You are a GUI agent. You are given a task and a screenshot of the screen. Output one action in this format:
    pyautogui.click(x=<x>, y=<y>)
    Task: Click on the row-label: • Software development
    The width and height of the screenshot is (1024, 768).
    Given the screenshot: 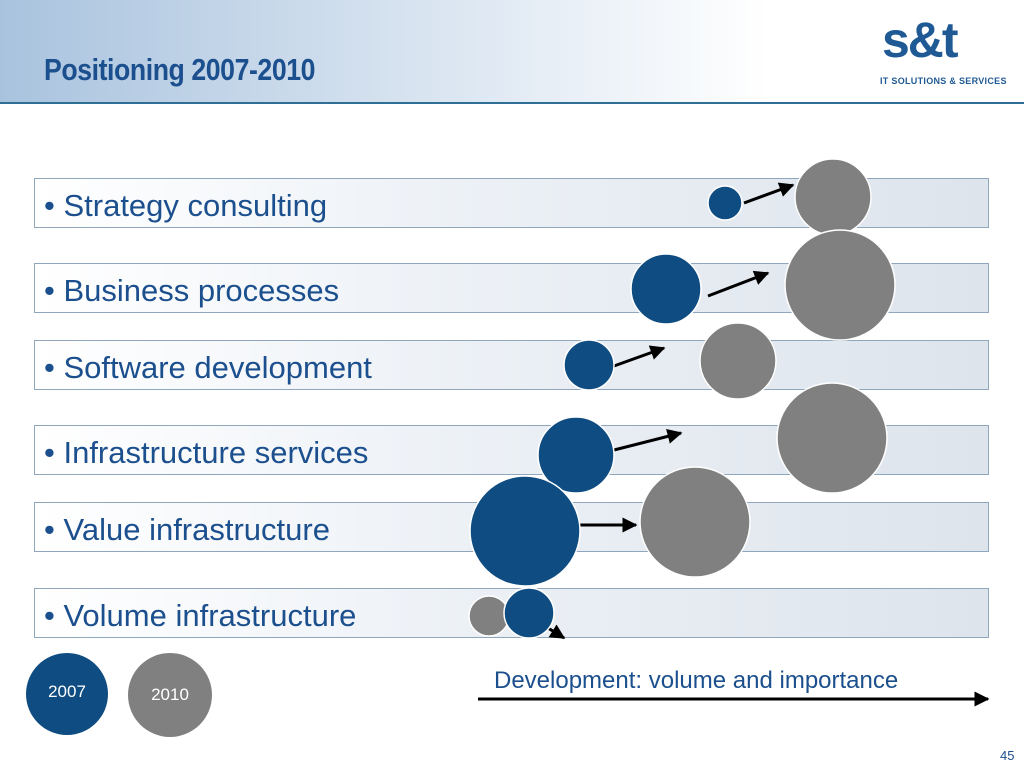 What is the action you would take?
    pyautogui.click(x=208, y=367)
    